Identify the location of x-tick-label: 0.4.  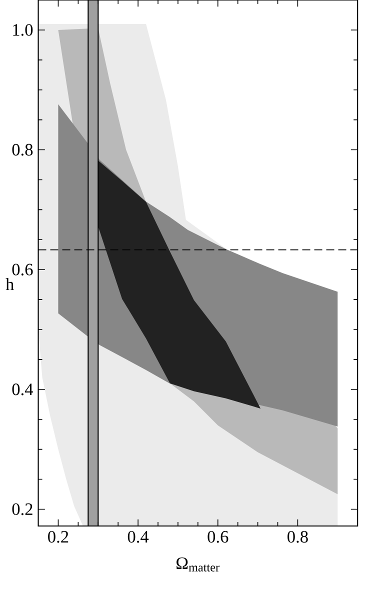
(138, 536).